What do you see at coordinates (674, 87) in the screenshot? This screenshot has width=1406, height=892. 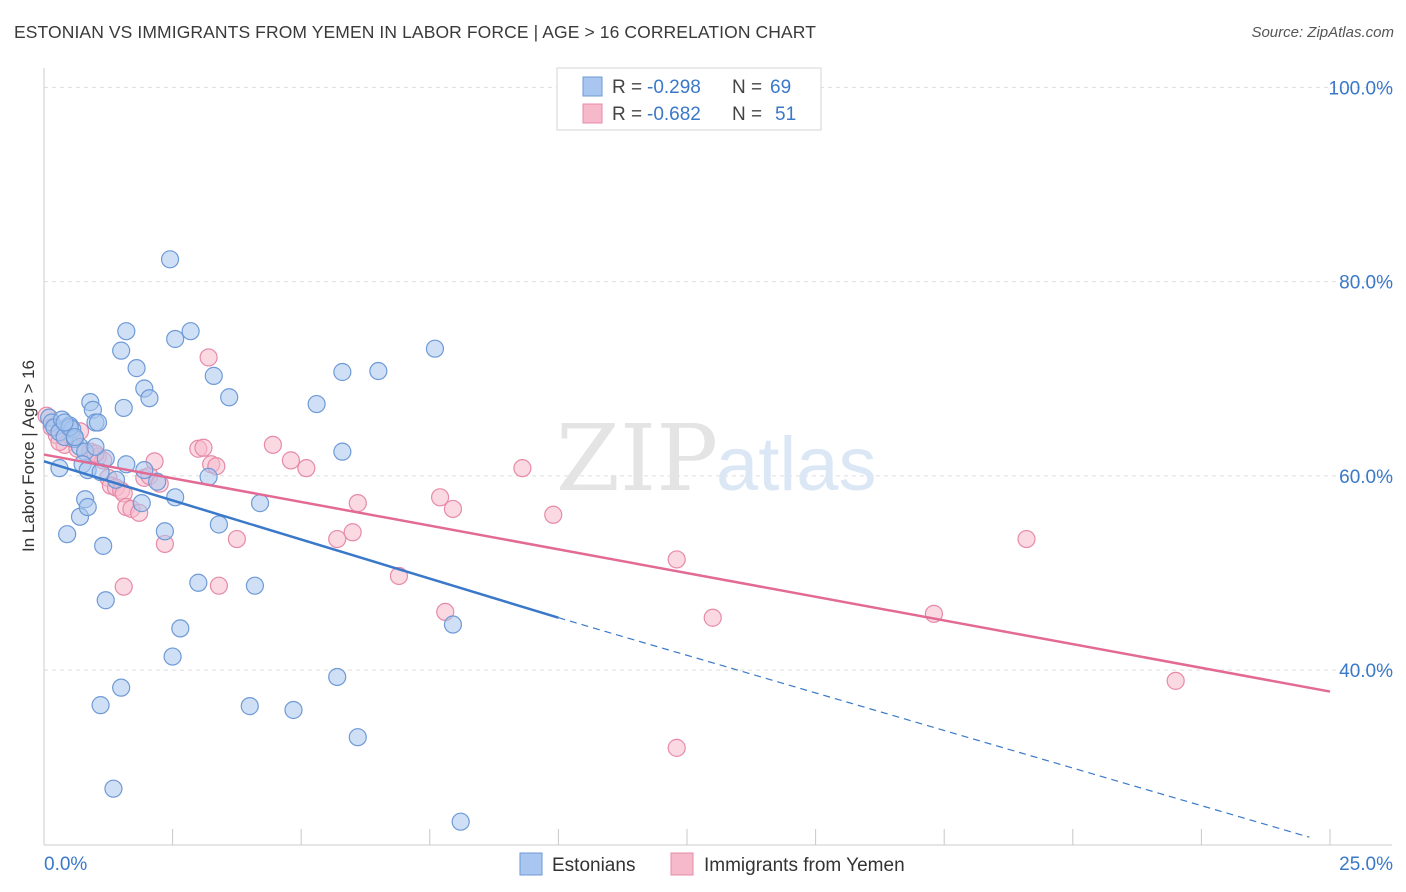 I see `legend-r-value-estonians: -0.298` at bounding box center [674, 87].